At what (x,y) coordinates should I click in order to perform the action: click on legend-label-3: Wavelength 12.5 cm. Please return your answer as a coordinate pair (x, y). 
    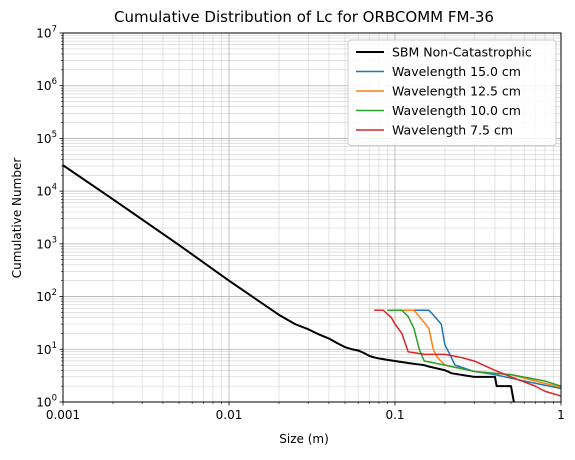
    Looking at the image, I should click on (456, 91).